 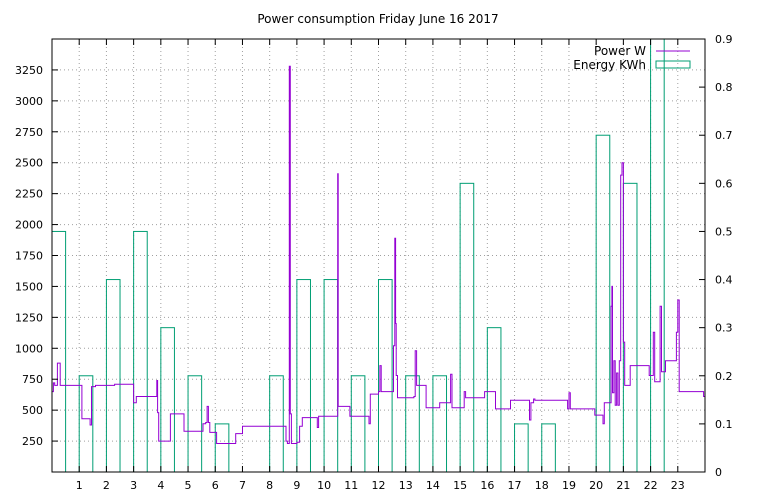 I want to click on x-tick-label: 23, so click(x=678, y=485).